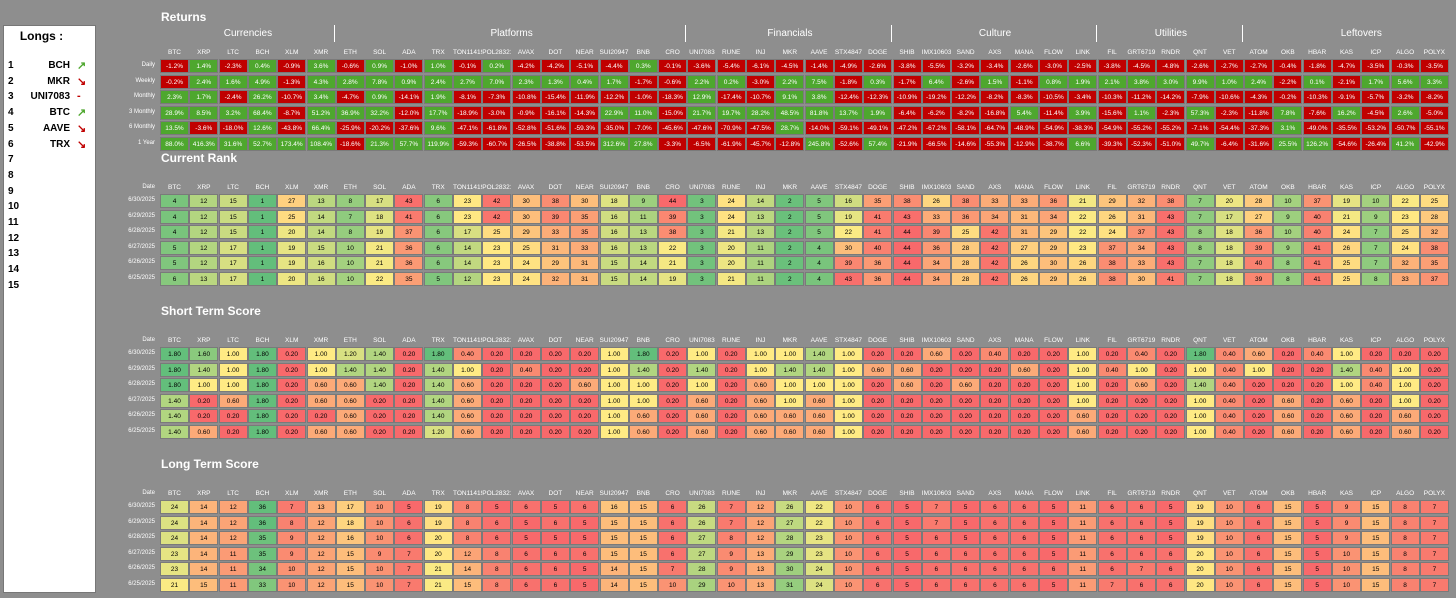 The height and width of the screenshot is (598, 1456). I want to click on rank-cell: 15, so click(614, 263).